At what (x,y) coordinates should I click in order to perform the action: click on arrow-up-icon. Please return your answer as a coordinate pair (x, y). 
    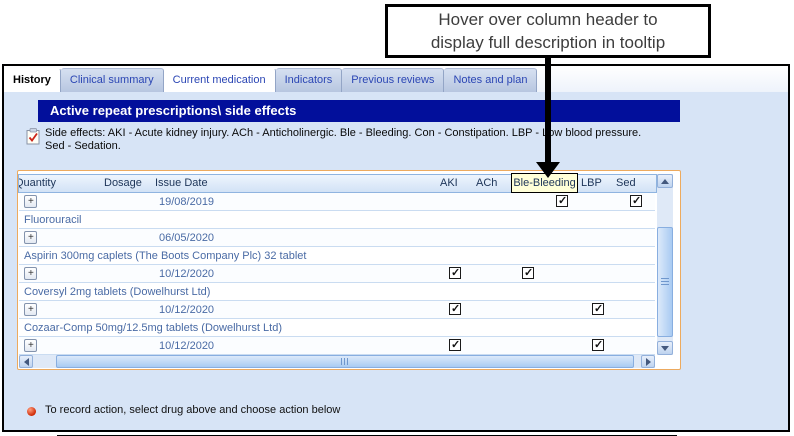
    Looking at the image, I should click on (665, 181).